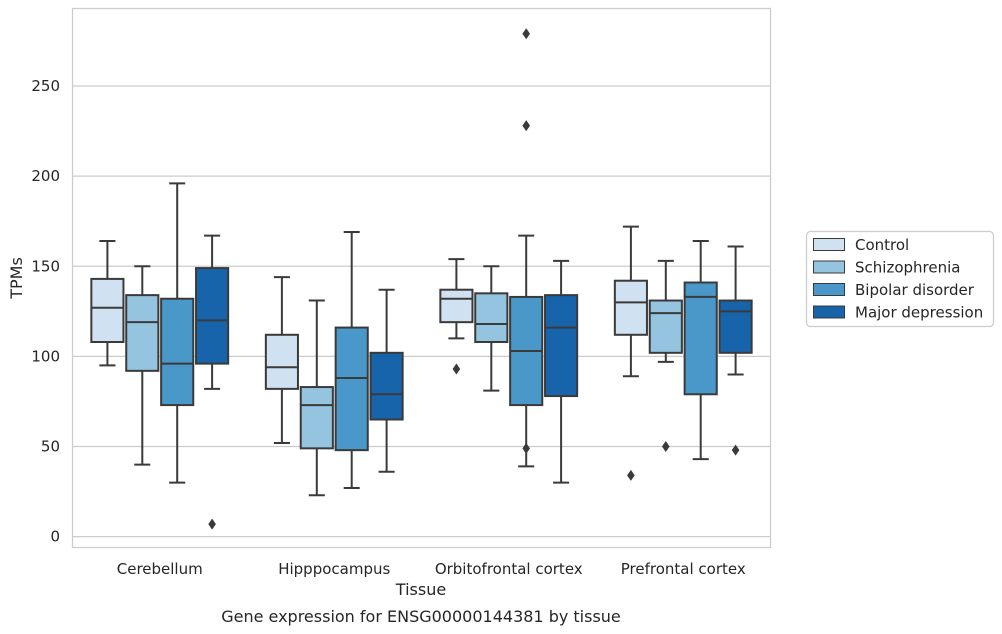  I want to click on y-axis-label: TPMs, so click(16, 278).